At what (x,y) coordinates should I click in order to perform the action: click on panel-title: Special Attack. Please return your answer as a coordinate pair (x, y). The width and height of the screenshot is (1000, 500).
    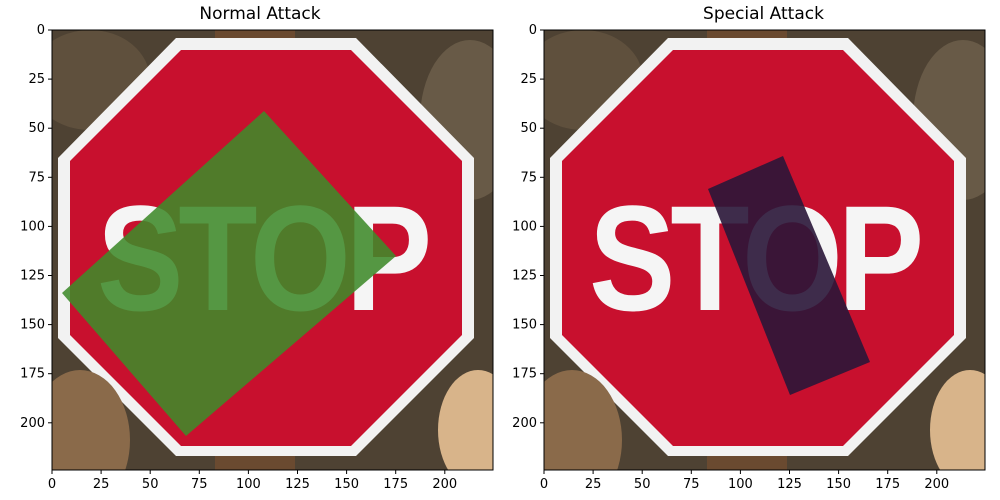
    Looking at the image, I should click on (763, 14).